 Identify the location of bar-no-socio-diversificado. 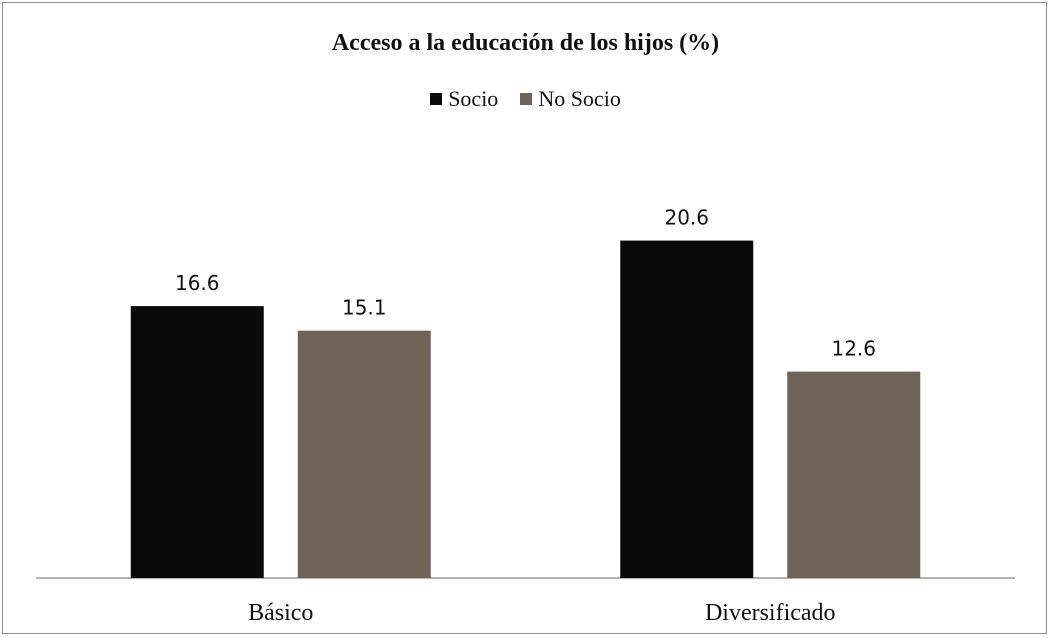
(854, 474).